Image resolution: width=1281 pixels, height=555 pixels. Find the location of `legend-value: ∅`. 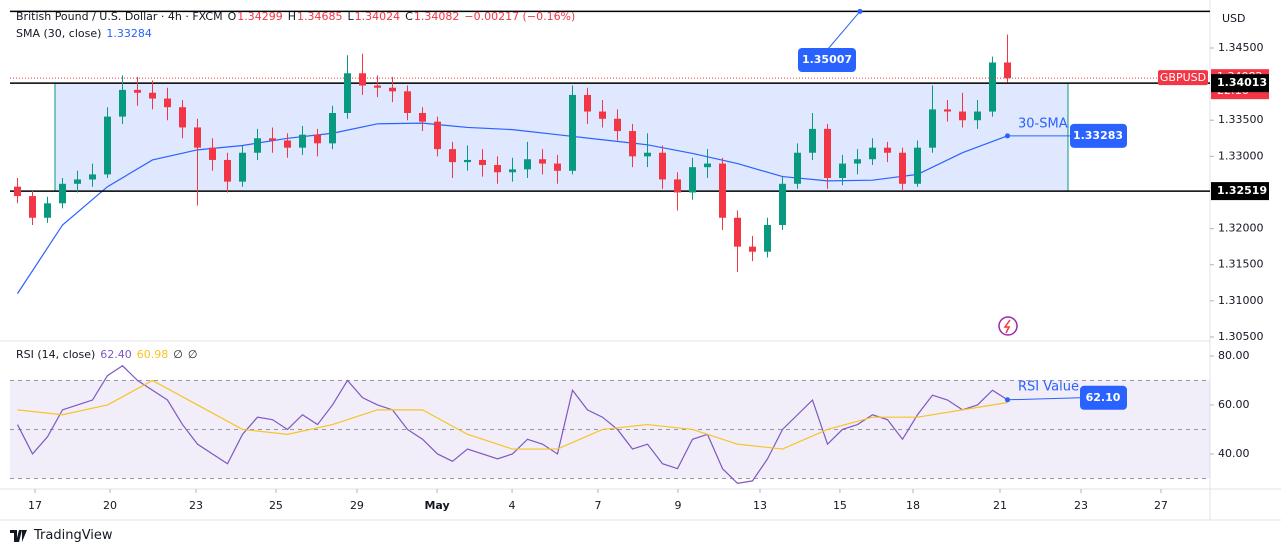

legend-value: ∅ is located at coordinates (178, 354).